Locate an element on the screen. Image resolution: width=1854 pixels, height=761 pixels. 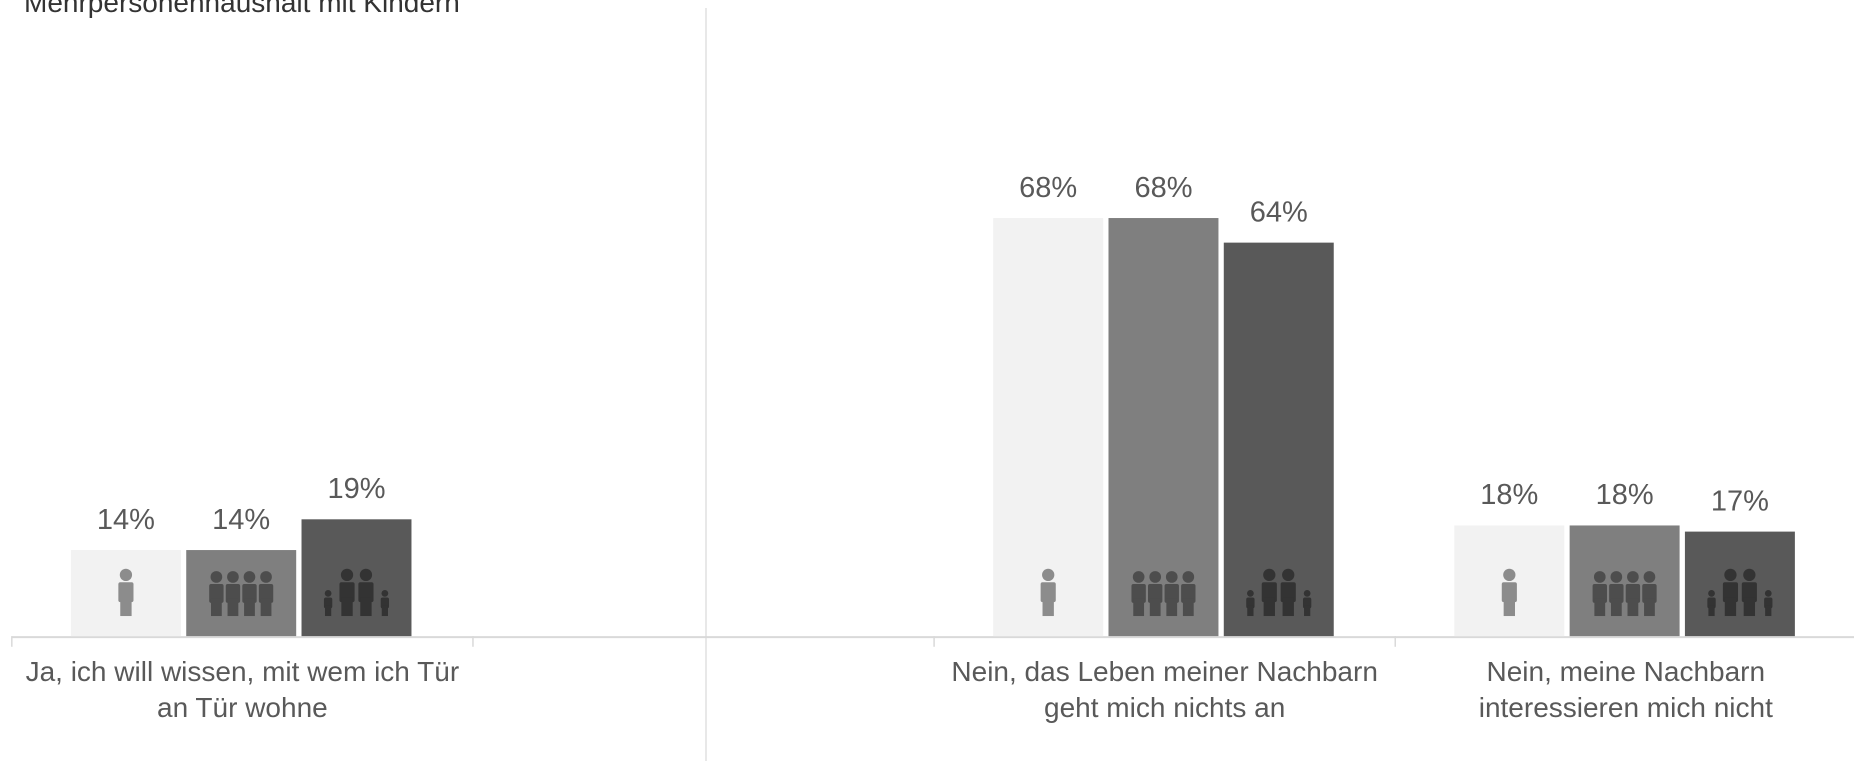
value-label: 64% is located at coordinates (1279, 212).